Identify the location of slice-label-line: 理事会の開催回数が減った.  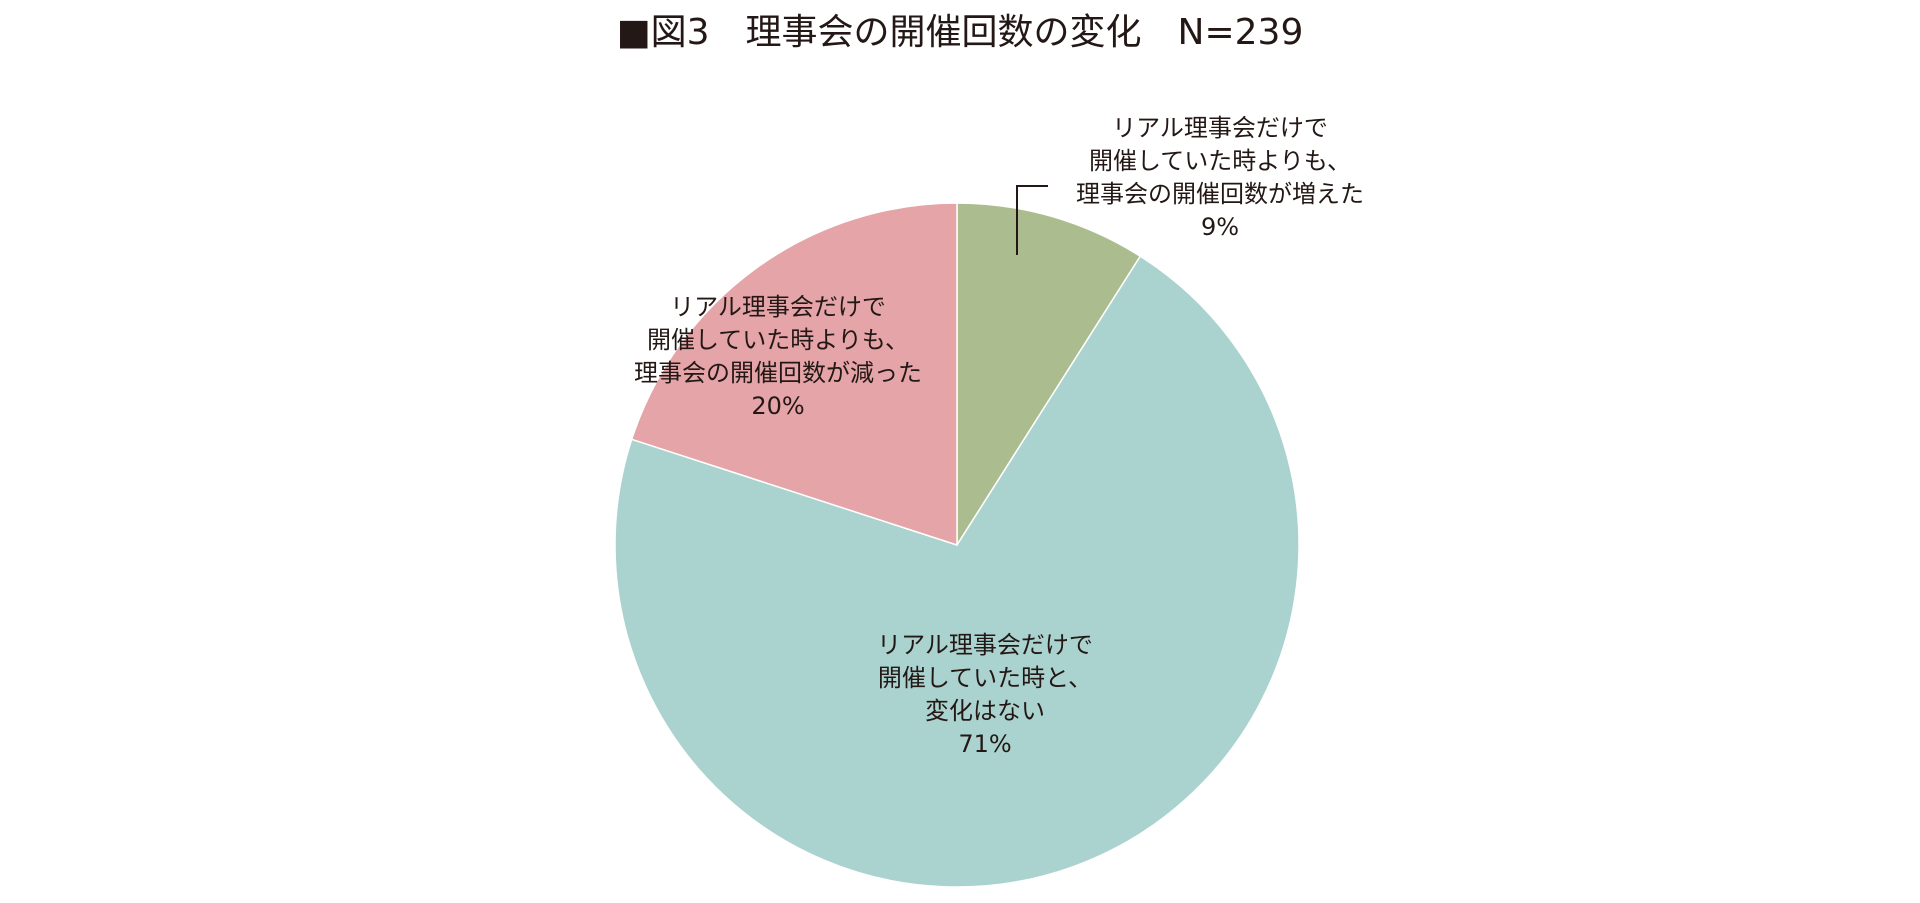
(778, 373).